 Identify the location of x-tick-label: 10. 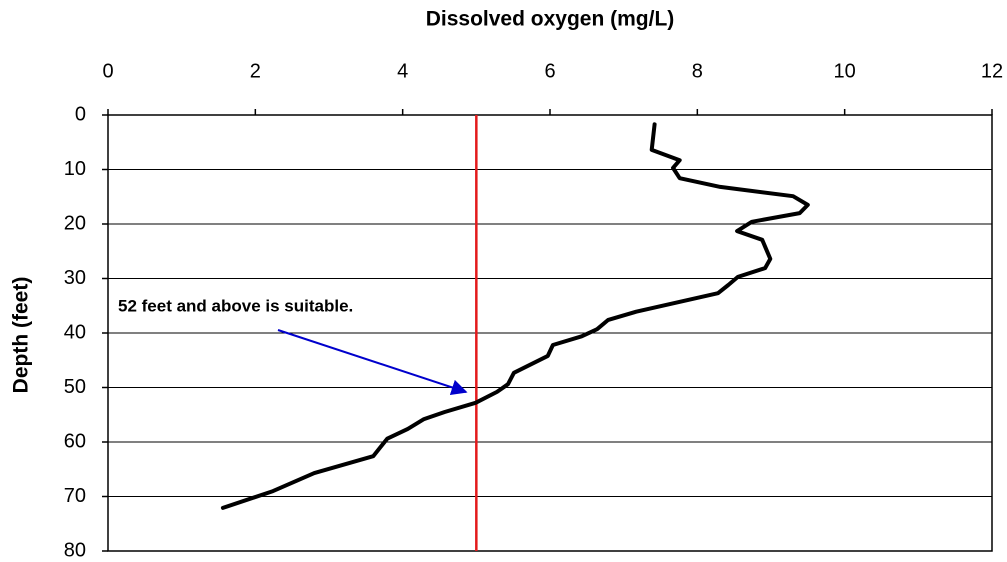
(845, 71).